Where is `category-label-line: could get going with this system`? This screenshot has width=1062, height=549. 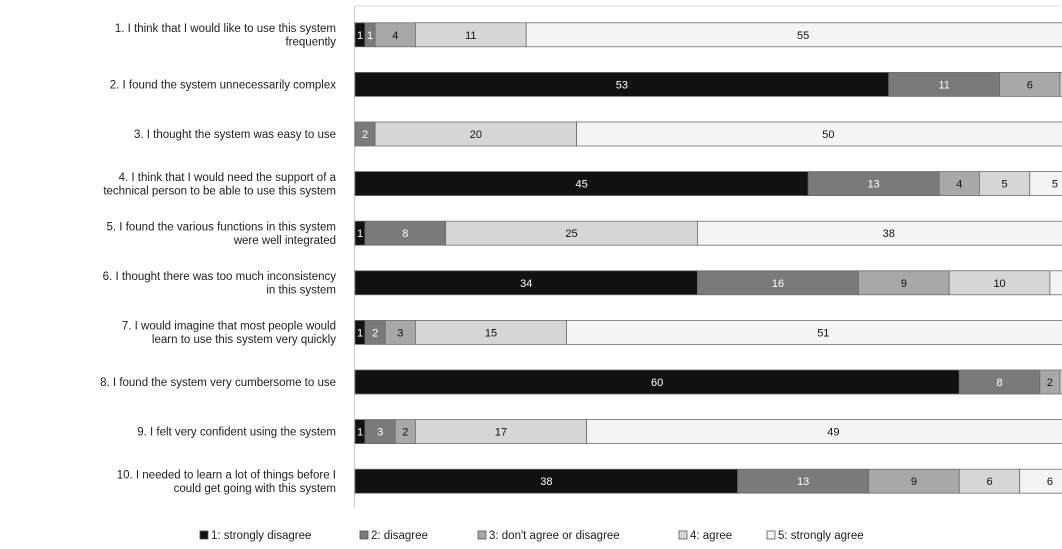
category-label-line: could get going with this system is located at coordinates (255, 489).